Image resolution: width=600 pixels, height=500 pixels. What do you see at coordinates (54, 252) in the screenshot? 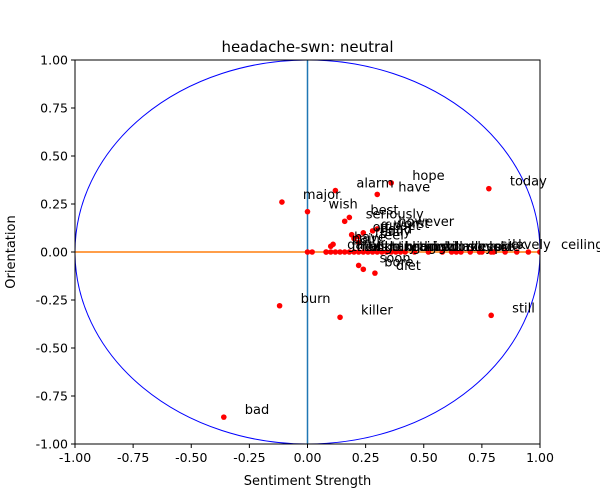
I see `y-tick-label-4: 0.00` at bounding box center [54, 252].